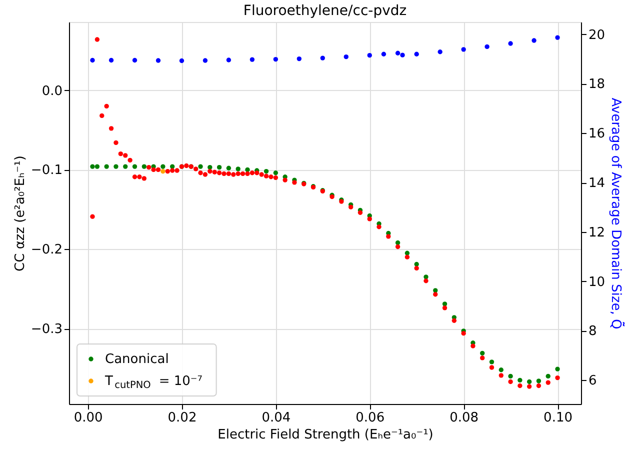 The image size is (636, 451). I want to click on chart-title: Fluoroethylene/cc-pvdz, so click(325, 11).